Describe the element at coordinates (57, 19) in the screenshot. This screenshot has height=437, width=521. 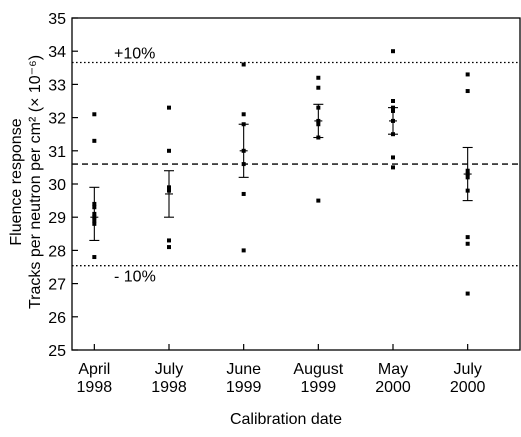
I see `y-tick-label: 35` at that location.